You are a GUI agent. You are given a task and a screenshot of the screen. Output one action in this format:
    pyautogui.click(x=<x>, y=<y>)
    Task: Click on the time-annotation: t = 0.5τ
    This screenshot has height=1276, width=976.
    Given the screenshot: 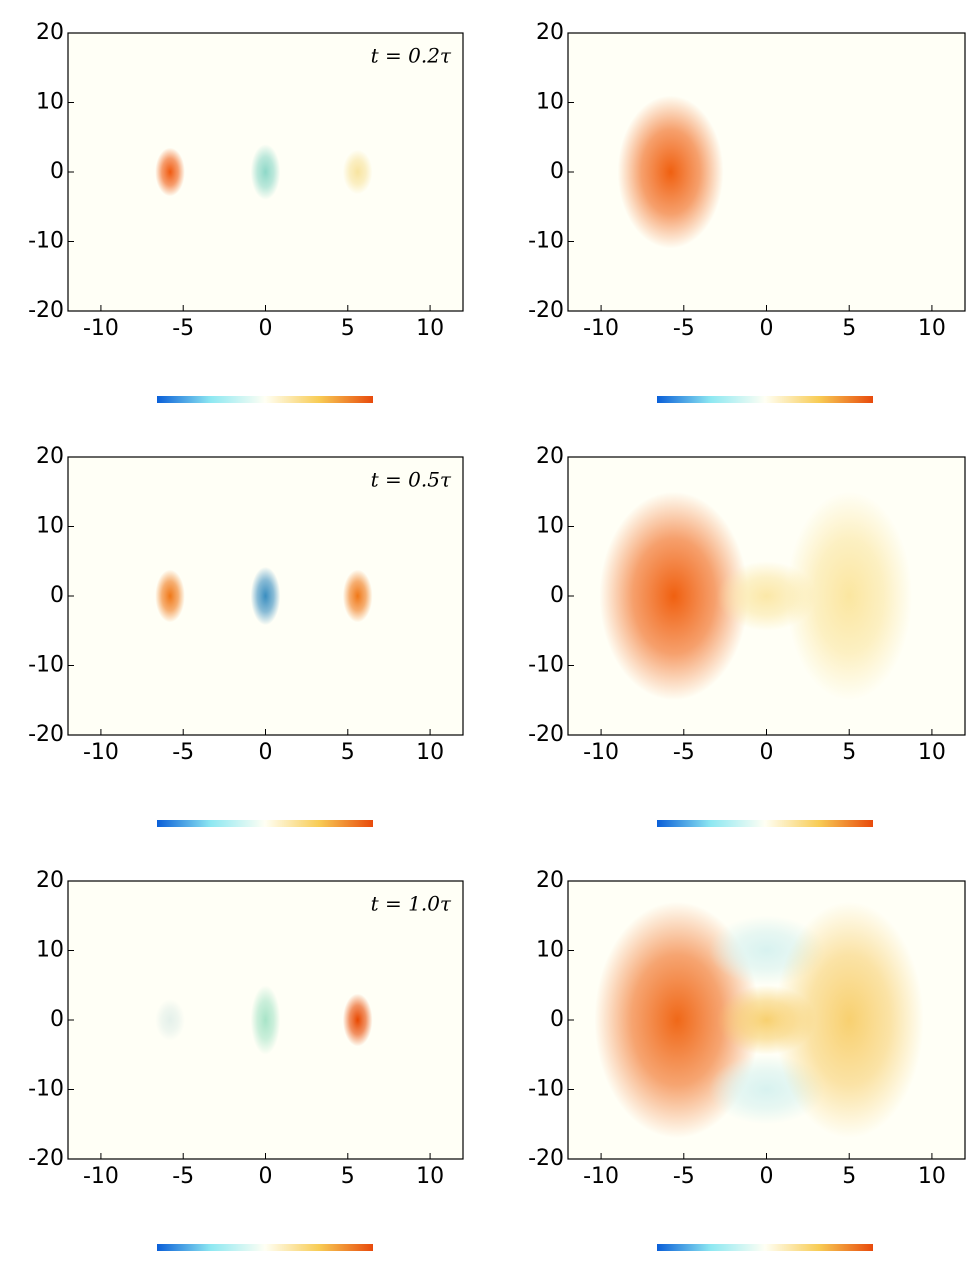 What is the action you would take?
    pyautogui.click(x=411, y=480)
    